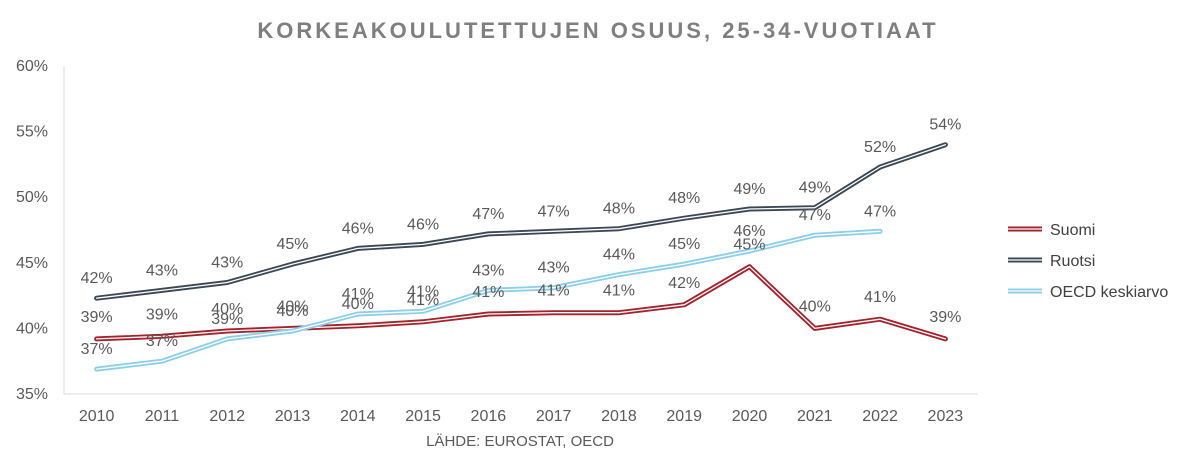  What do you see at coordinates (1109, 292) in the screenshot?
I see `legend-label: OECD keskiarvo` at bounding box center [1109, 292].